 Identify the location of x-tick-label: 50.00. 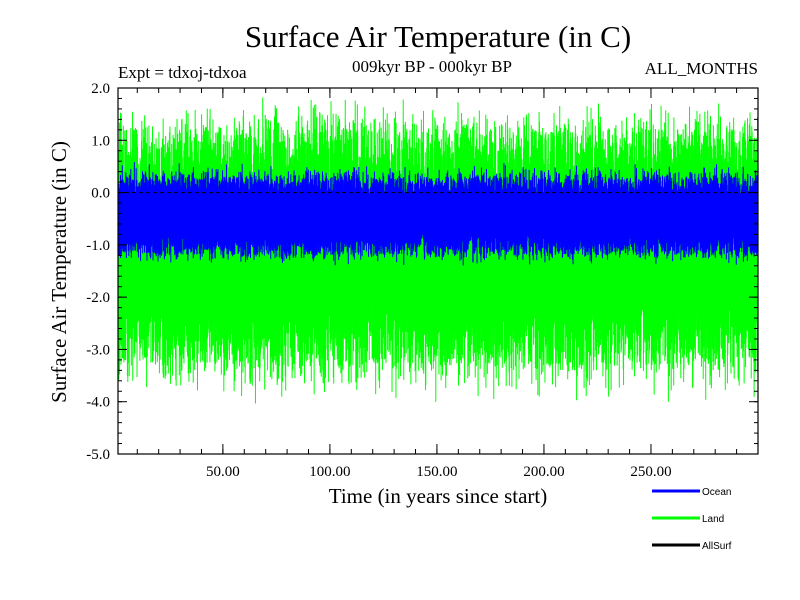
(223, 472).